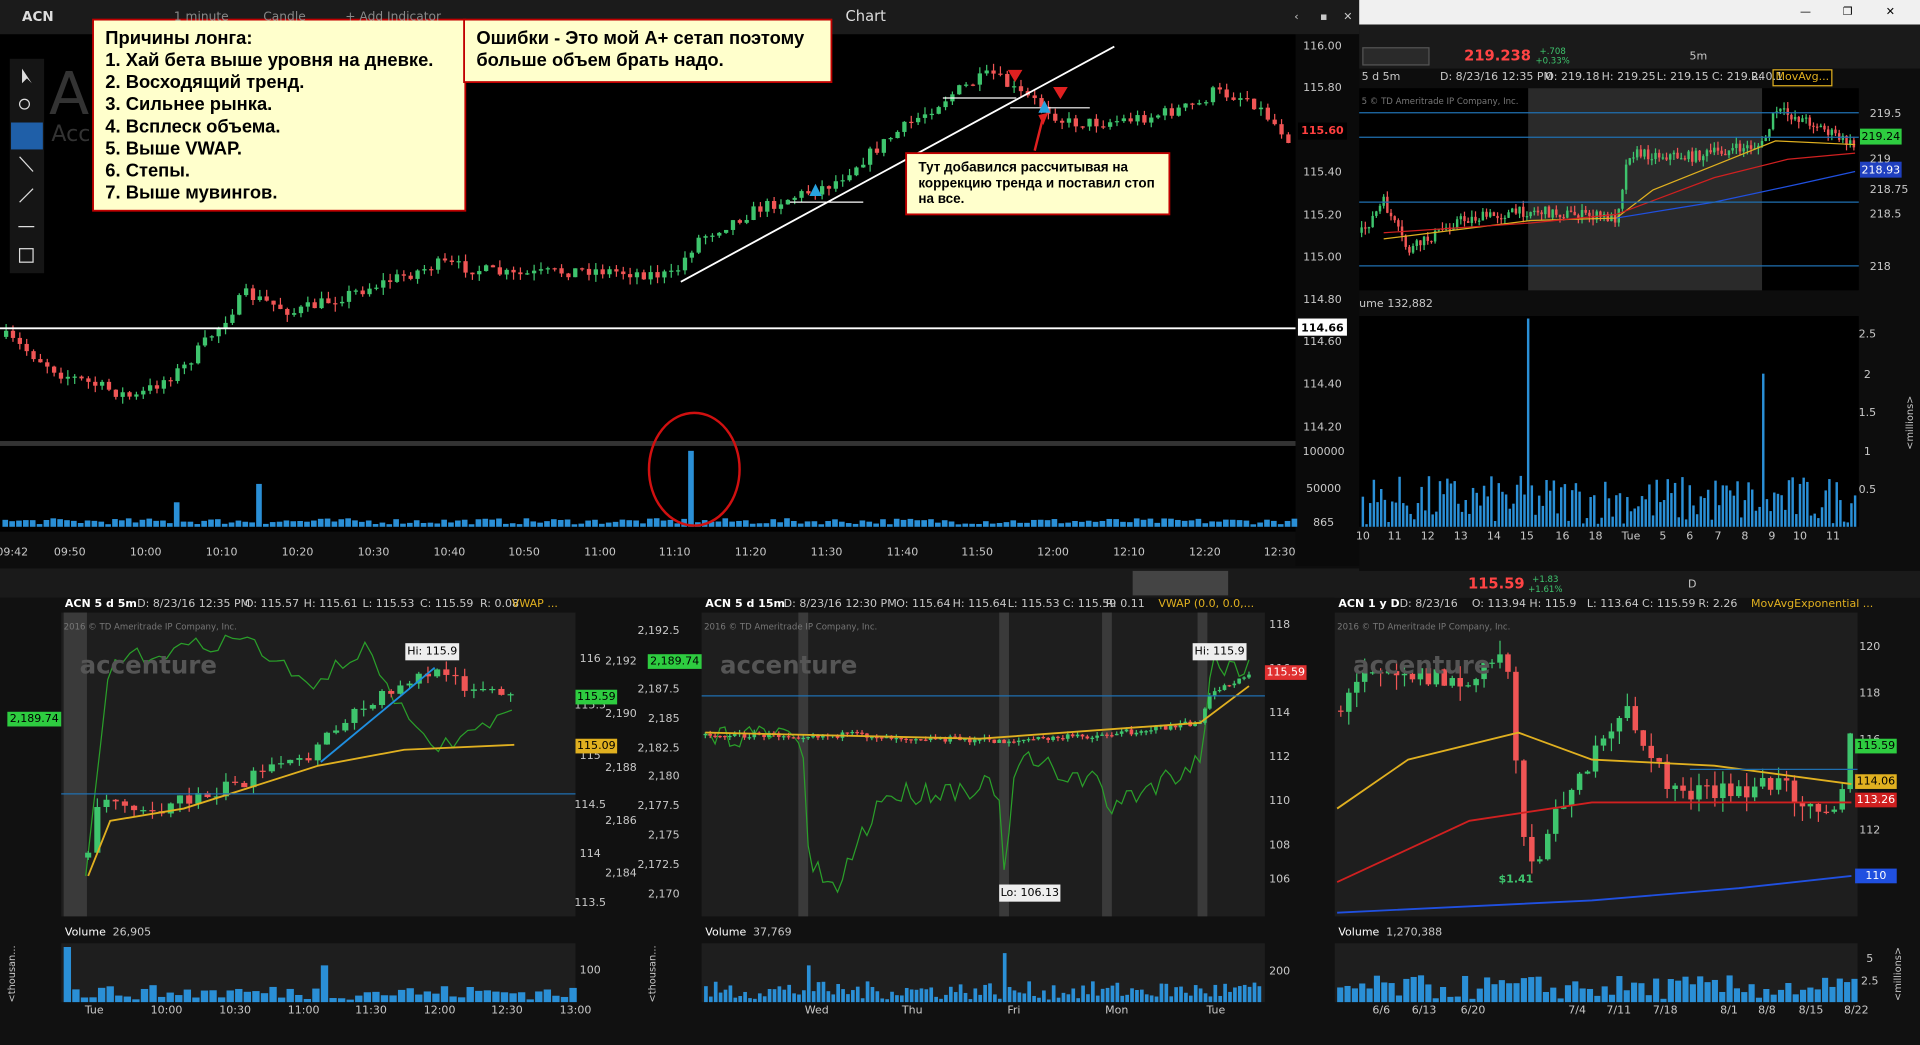  I want to click on tool-arrow, so click(26, 195).